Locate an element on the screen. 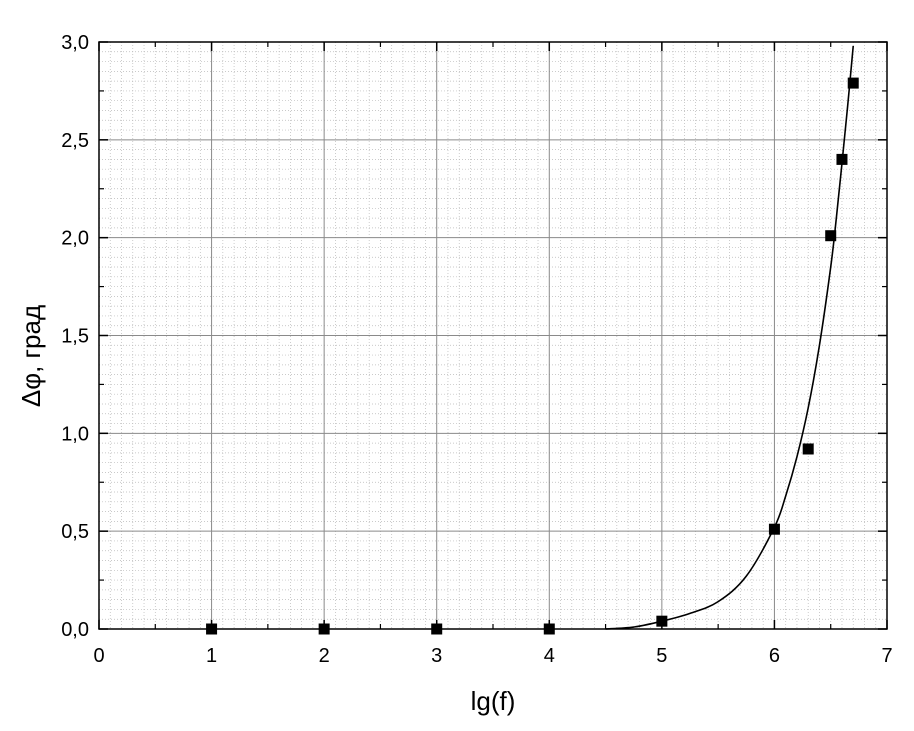 This screenshot has height=731, width=914. y-tick-labels: 0,0 0,5 1,0 1,5 2,0 2,5 3,0 is located at coordinates (75, 336).